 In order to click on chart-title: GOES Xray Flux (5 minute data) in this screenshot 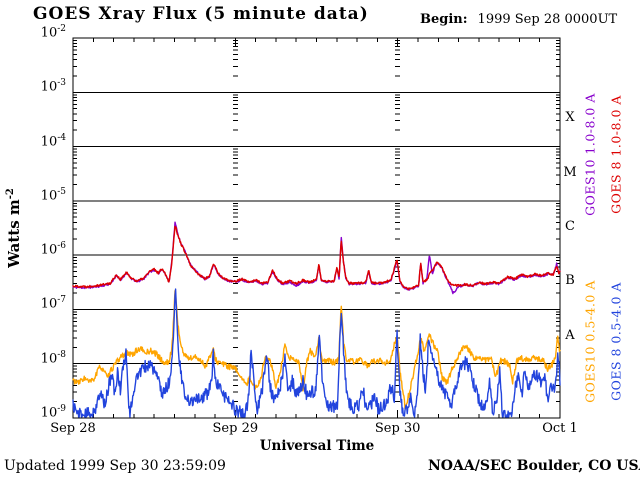, I will do `click(201, 14)`.